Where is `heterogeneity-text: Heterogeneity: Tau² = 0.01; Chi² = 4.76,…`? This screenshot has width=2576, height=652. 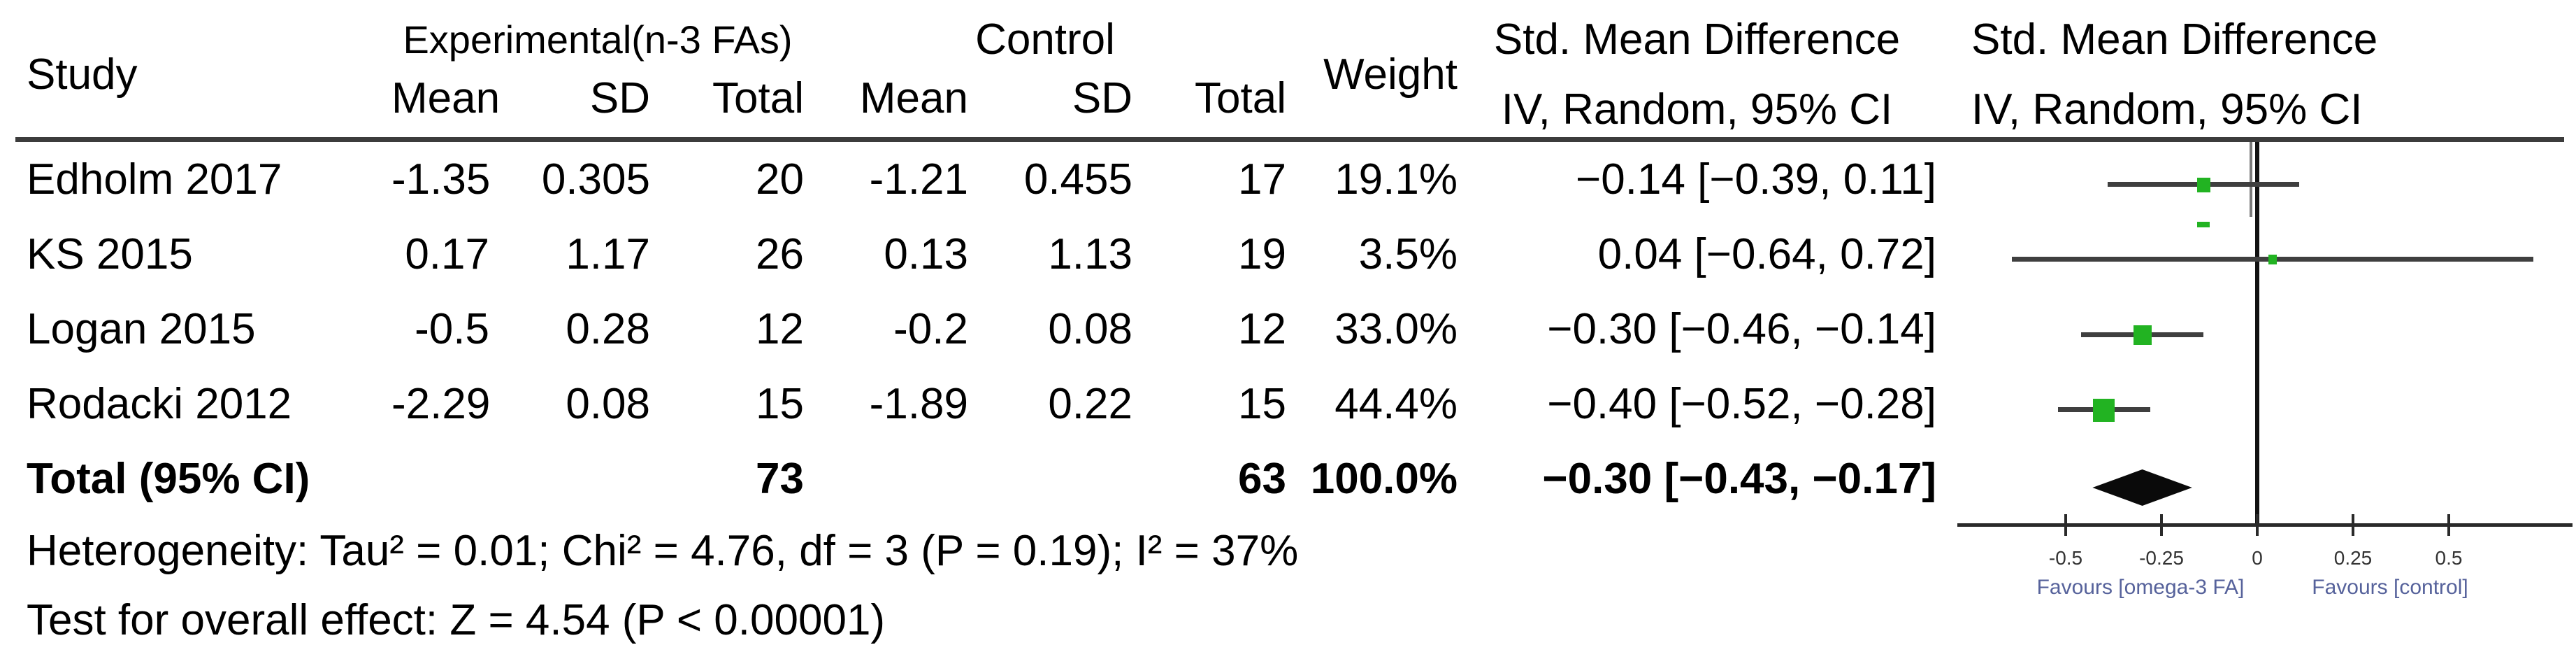
heterogeneity-text: Heterogeneity: Tau² = 0.01; Chi² = 4.76,… is located at coordinates (663, 551).